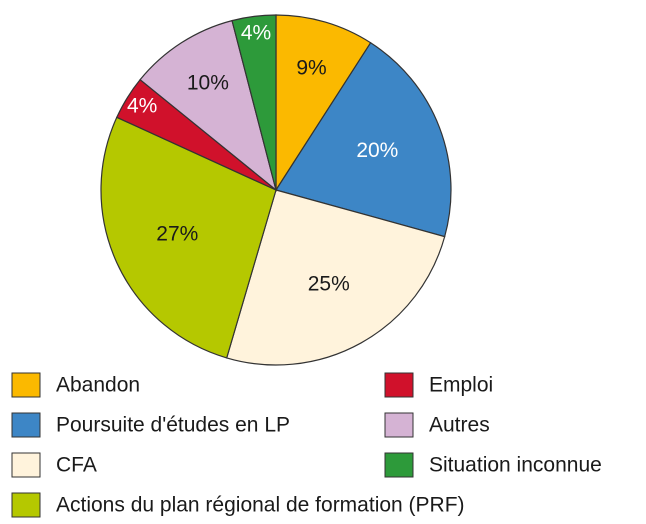 Image resolution: width=646 pixels, height=524 pixels. What do you see at coordinates (98, 385) in the screenshot?
I see `legend-label: Abandon` at bounding box center [98, 385].